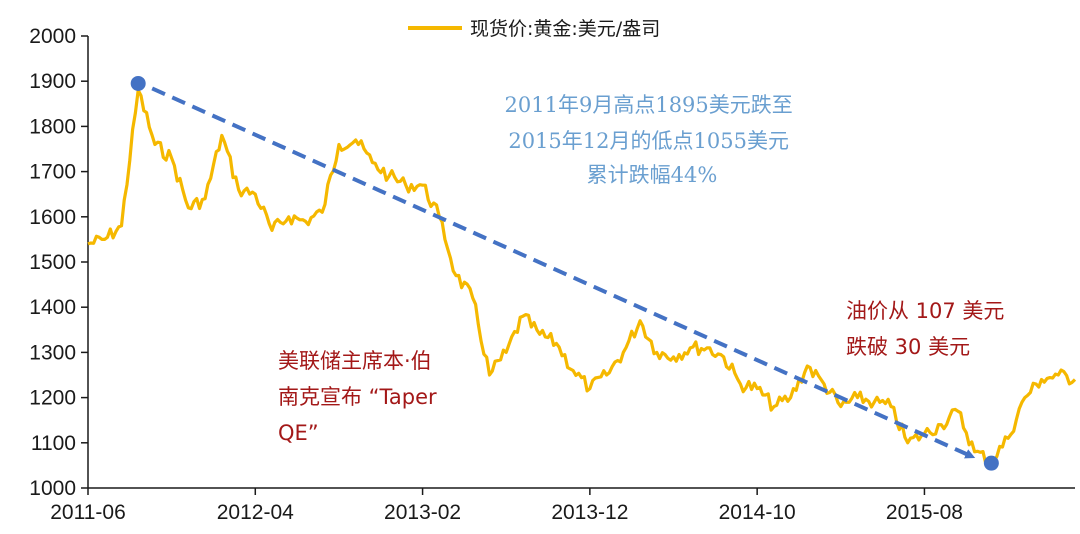 The image size is (1080, 534). What do you see at coordinates (52, 36) in the screenshot?
I see `y-tick-label: 2000` at bounding box center [52, 36].